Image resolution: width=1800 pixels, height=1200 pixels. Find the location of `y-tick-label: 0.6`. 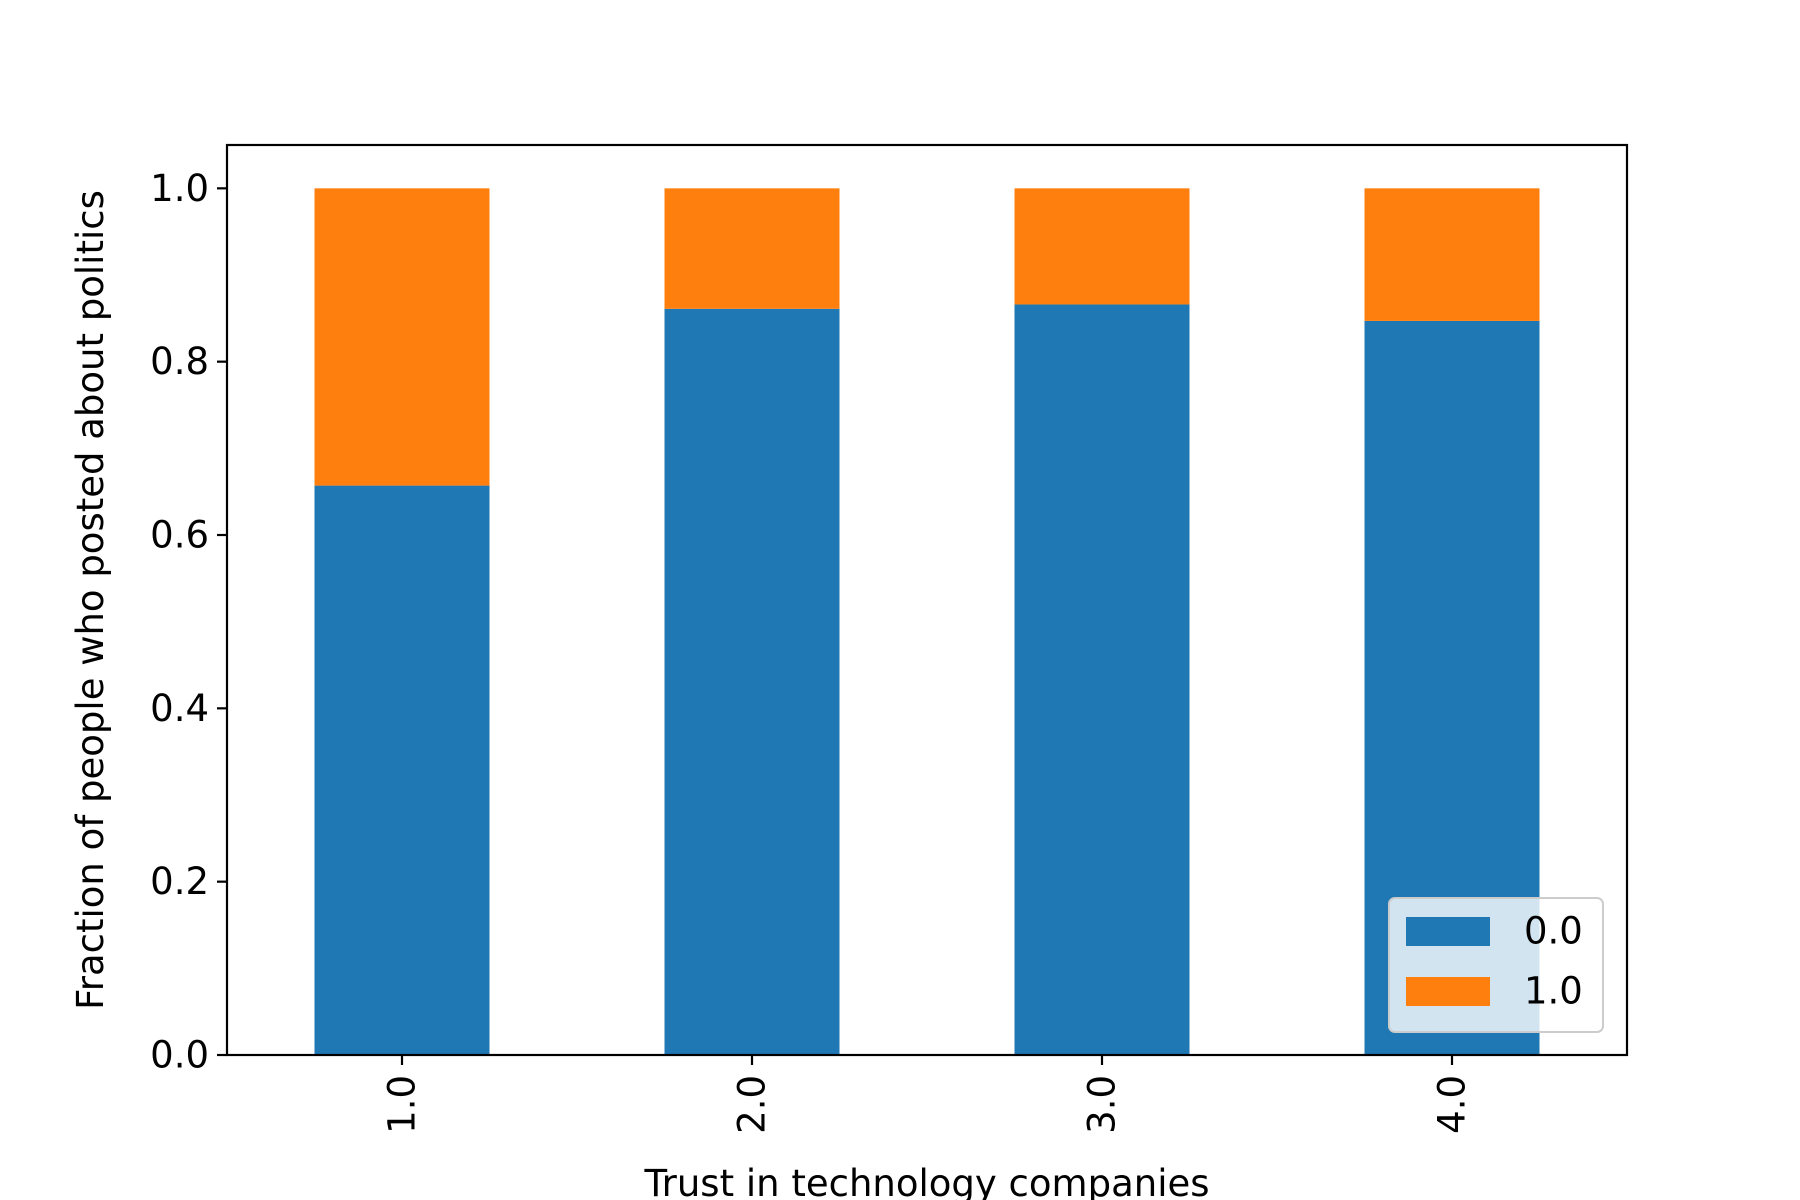

y-tick-label: 0.6 is located at coordinates (179, 535).